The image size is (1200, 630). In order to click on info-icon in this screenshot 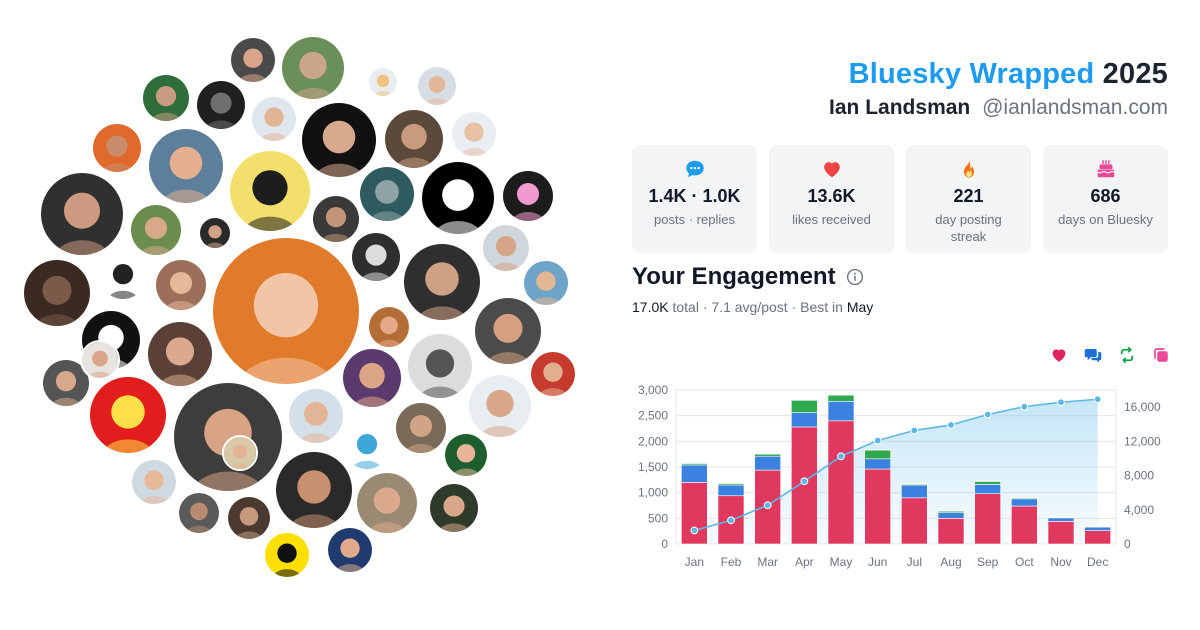, I will do `click(855, 277)`.